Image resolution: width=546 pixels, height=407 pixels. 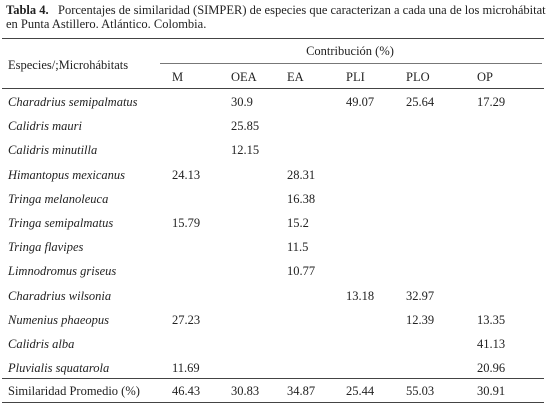 What do you see at coordinates (301, 271) in the screenshot?
I see `cell: 10.77` at bounding box center [301, 271].